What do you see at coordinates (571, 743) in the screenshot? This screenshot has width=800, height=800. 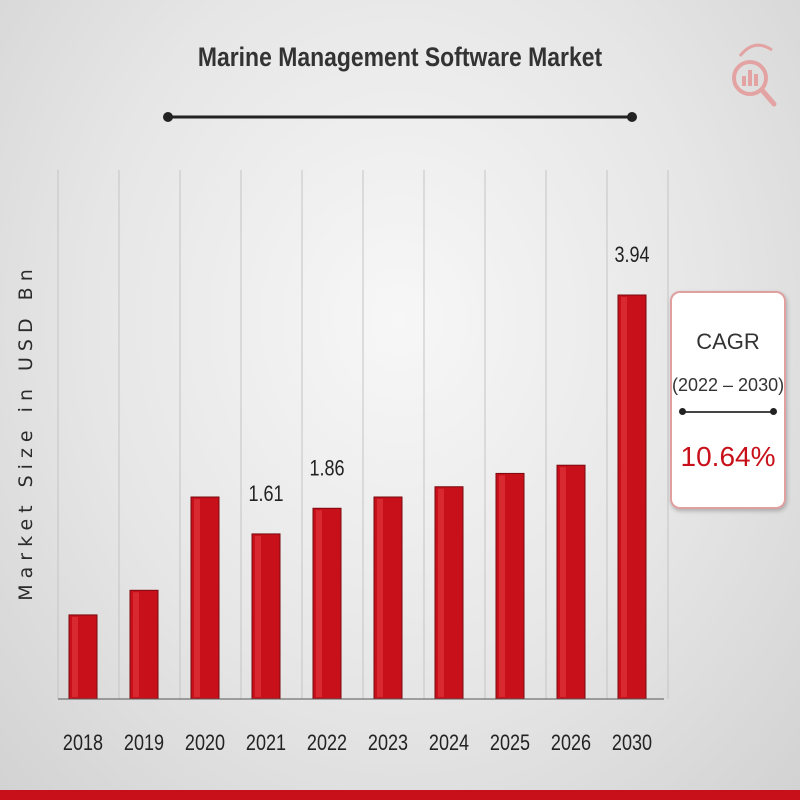 I see `x-tick-label: 2026` at bounding box center [571, 743].